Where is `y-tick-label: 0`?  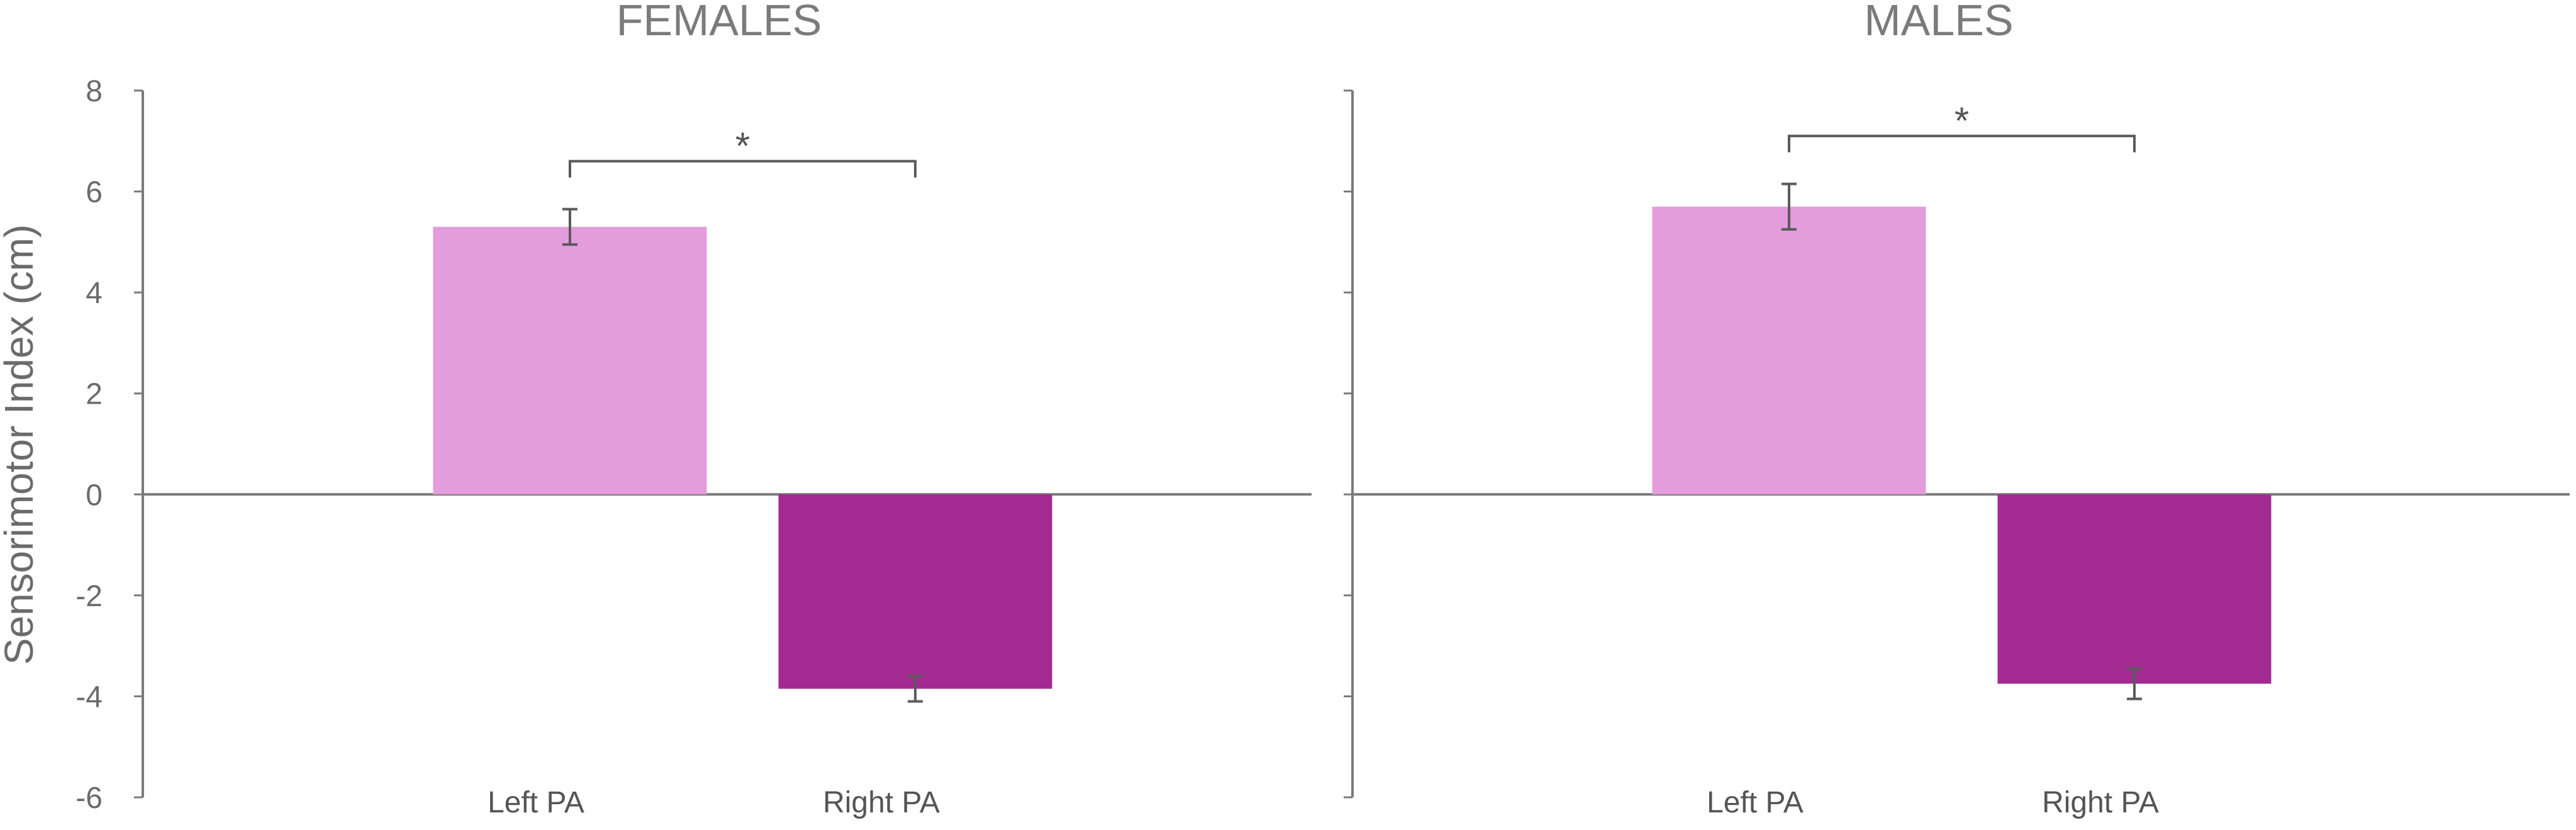 y-tick-label: 0 is located at coordinates (94, 495).